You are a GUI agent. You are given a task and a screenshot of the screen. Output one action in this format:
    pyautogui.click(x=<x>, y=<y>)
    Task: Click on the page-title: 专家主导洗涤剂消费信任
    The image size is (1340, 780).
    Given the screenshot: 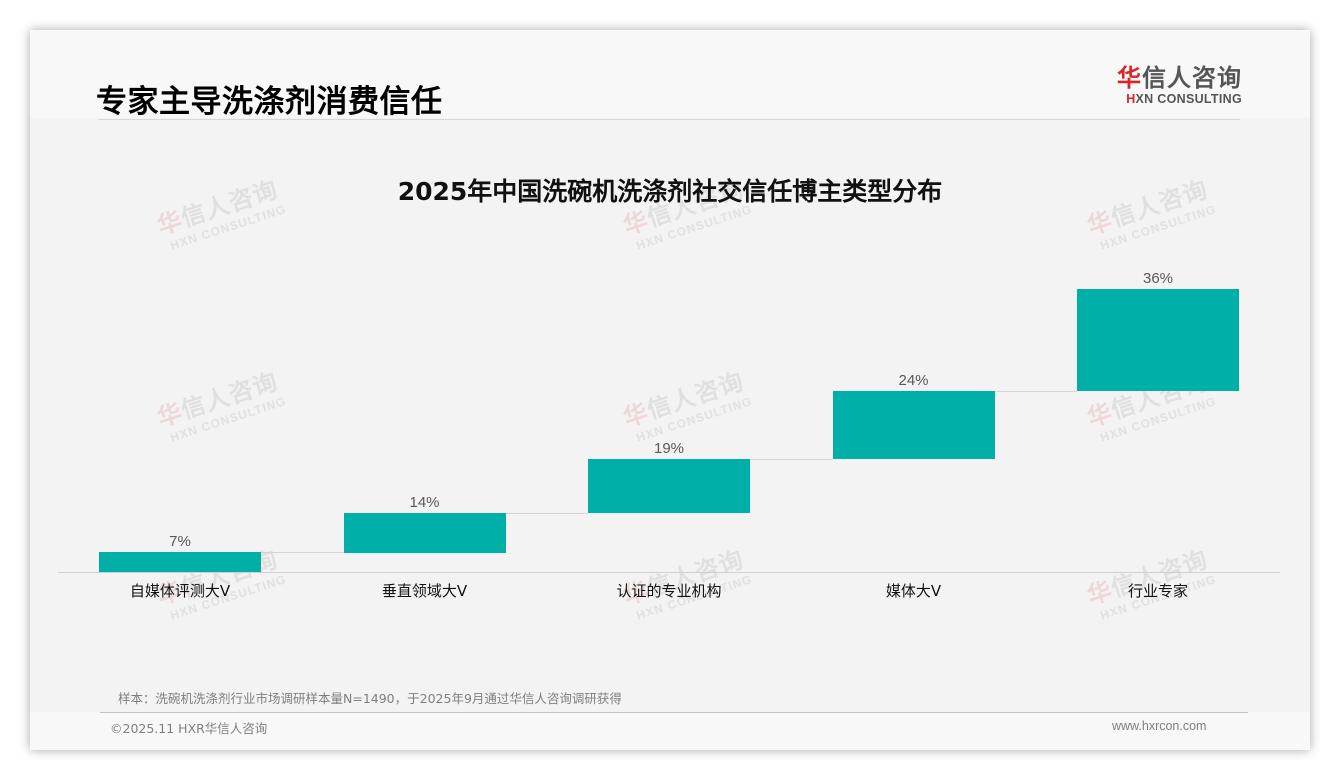 What is the action you would take?
    pyautogui.click(x=269, y=102)
    